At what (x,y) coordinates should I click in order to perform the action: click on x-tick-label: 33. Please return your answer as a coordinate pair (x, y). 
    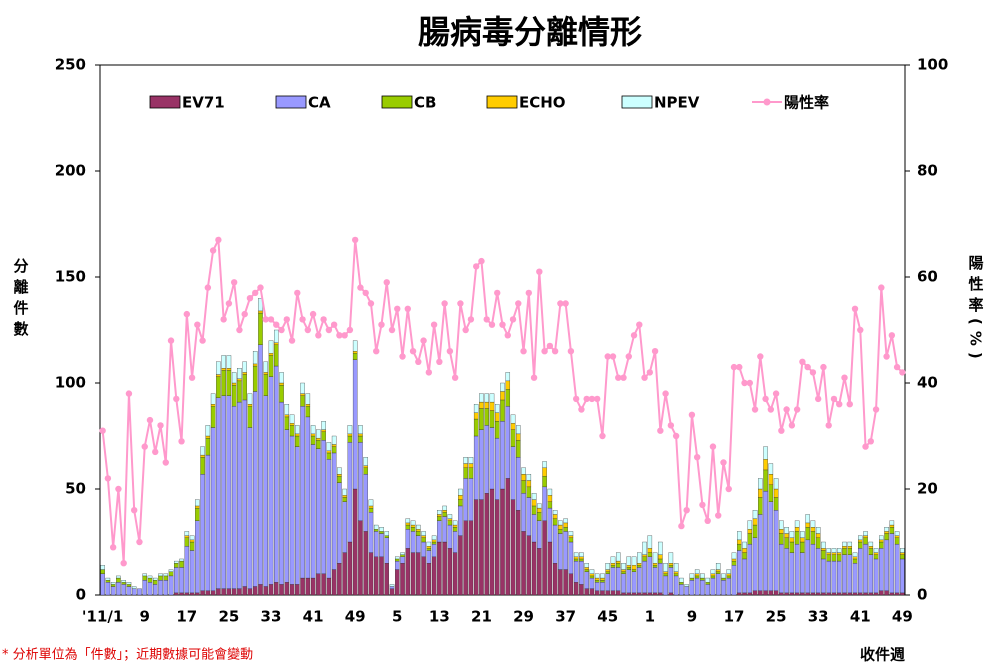
    Looking at the image, I should click on (818, 617).